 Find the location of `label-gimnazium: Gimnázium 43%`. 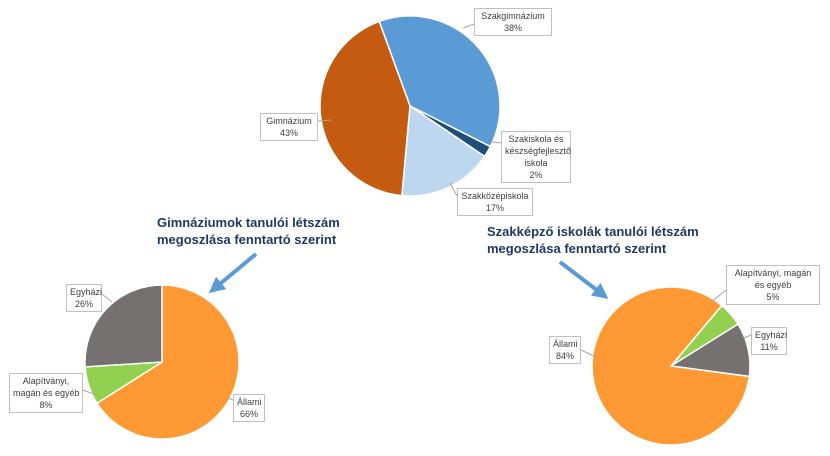

label-gimnazium: Gimnázium 43% is located at coordinates (289, 127).